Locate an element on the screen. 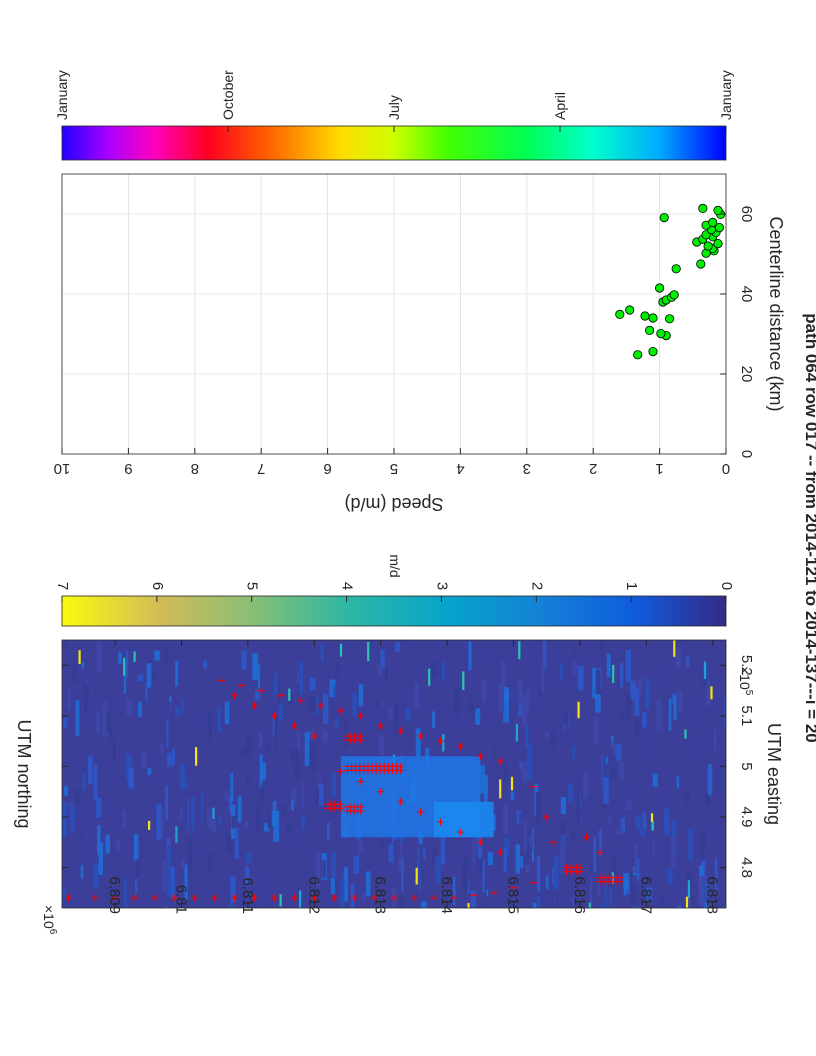 The height and width of the screenshot is (1056, 816). northing-tick-label: 6.813 is located at coordinates (380, 895).